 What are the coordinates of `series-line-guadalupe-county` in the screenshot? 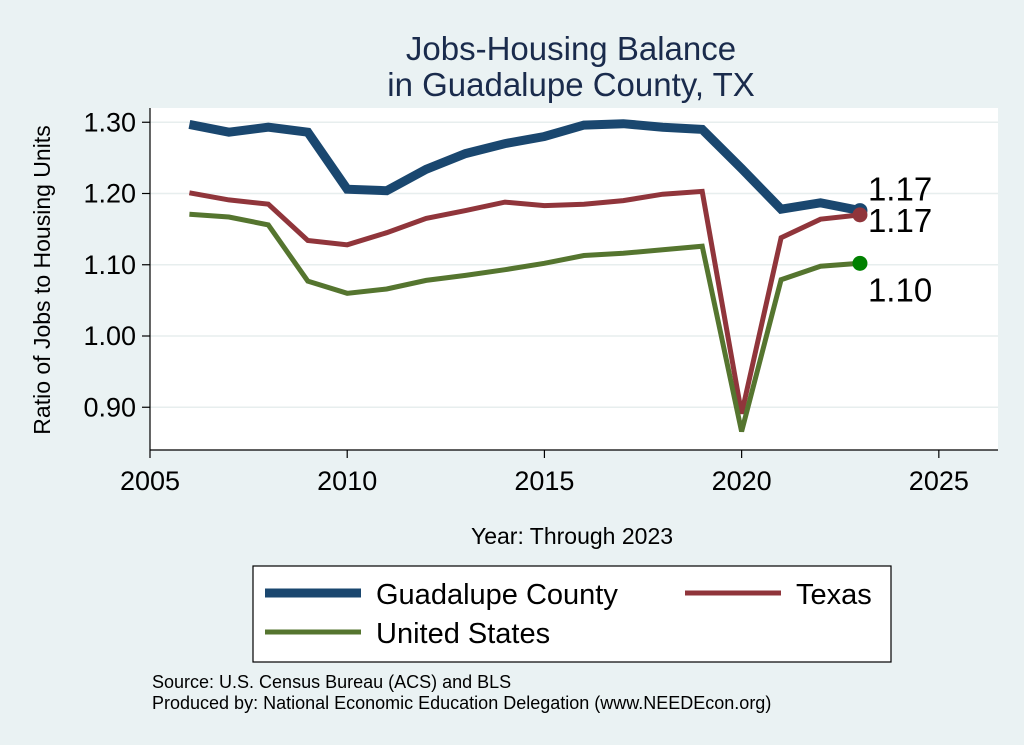 It's located at (524, 167).